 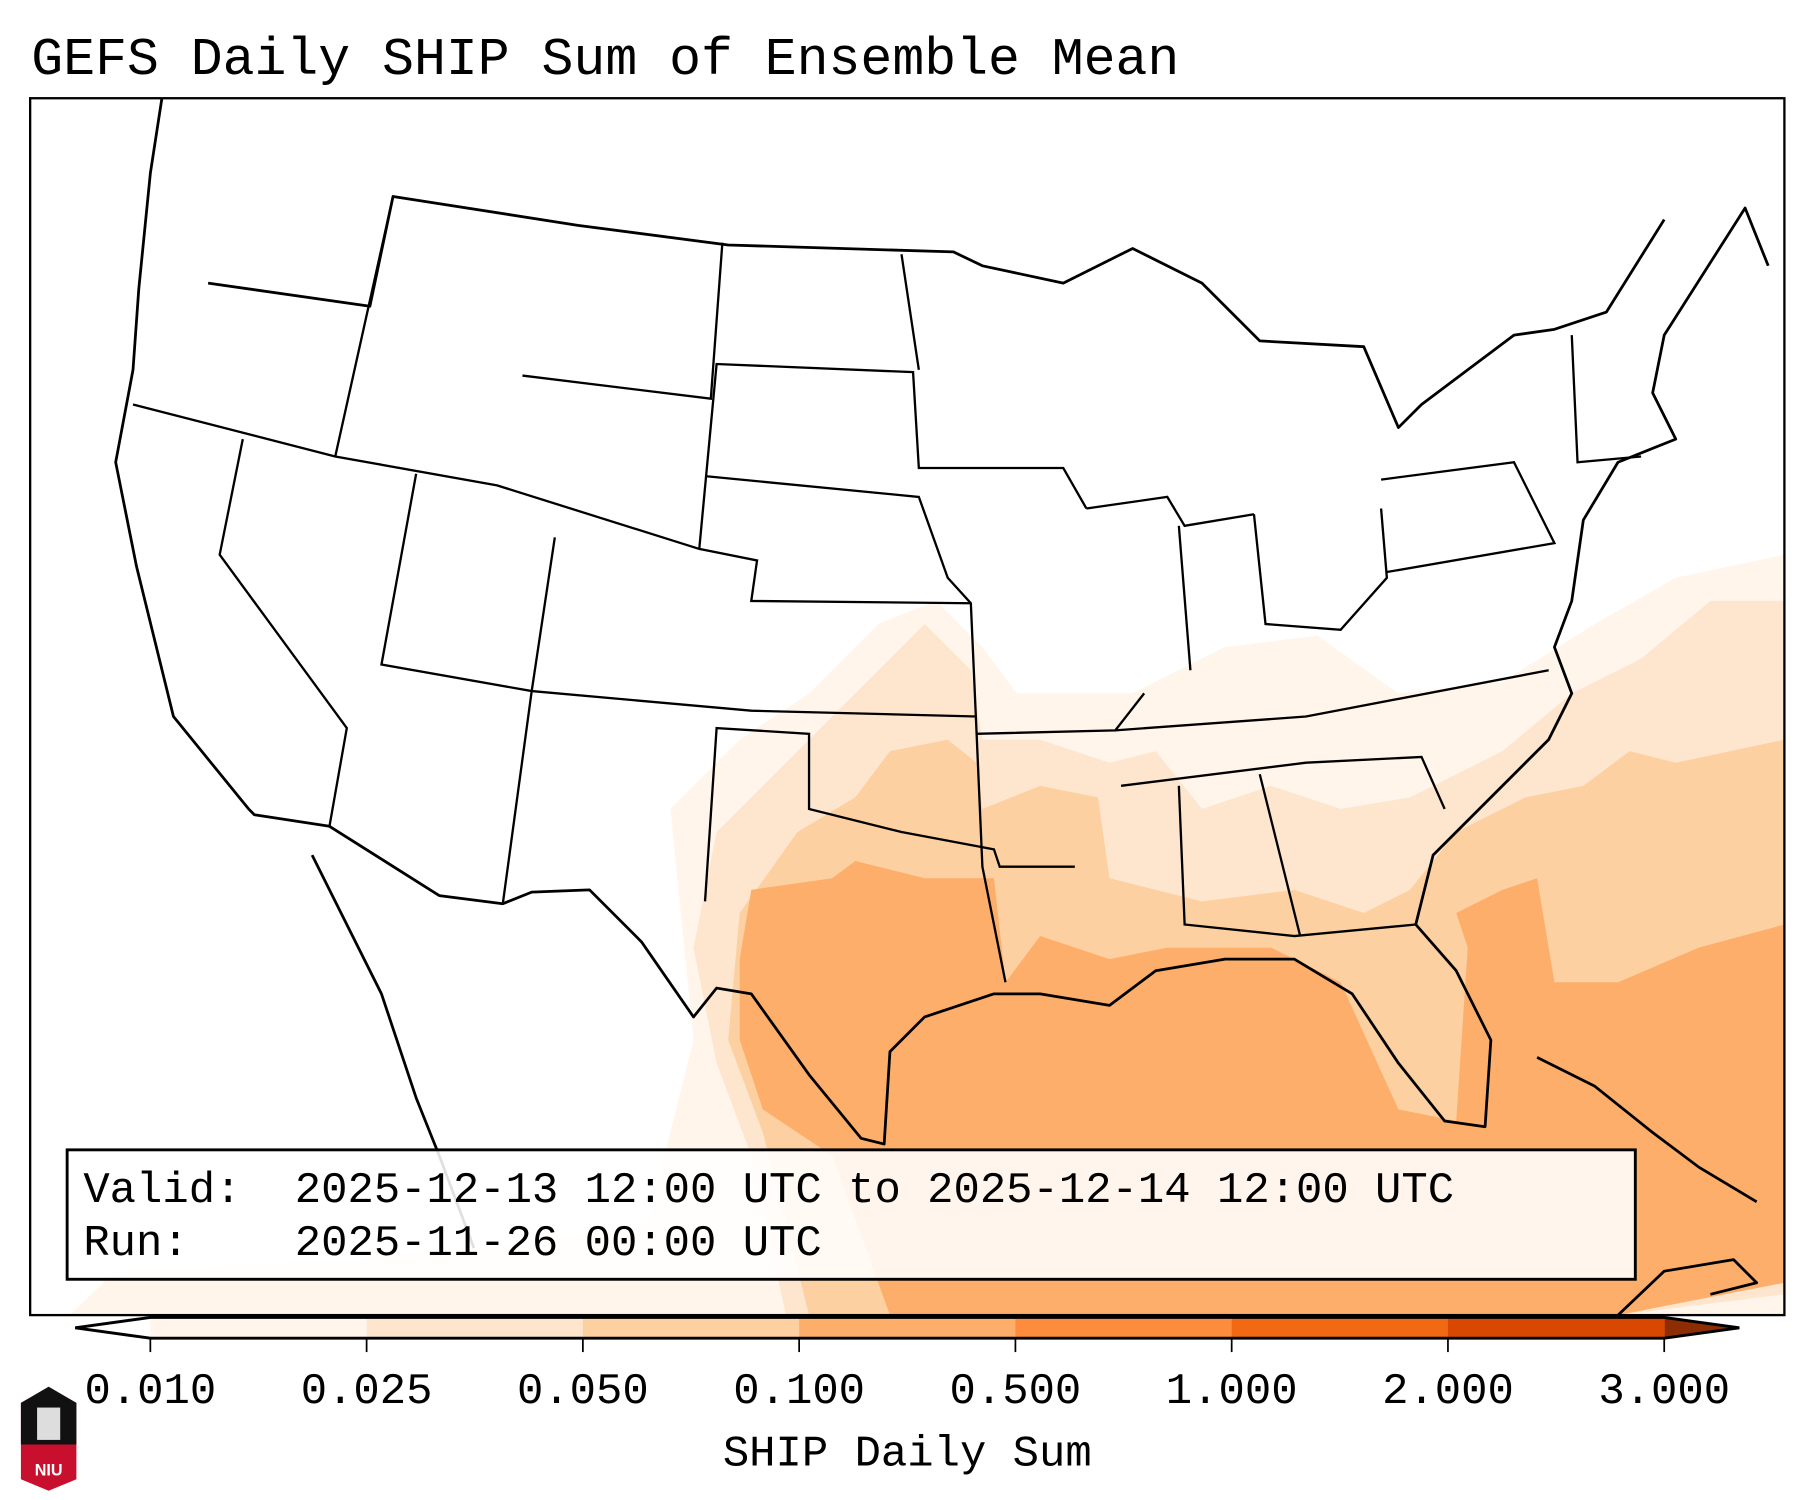 I want to click on colorbar-tick-label: 0.100, so click(x=799, y=1392).